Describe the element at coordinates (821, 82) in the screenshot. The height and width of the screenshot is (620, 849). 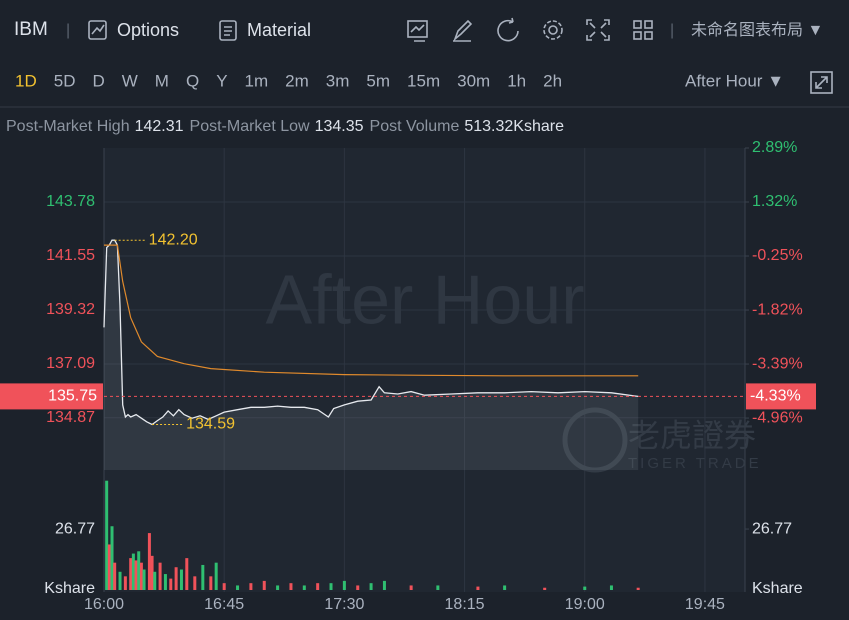
I see `expand-icon` at that location.